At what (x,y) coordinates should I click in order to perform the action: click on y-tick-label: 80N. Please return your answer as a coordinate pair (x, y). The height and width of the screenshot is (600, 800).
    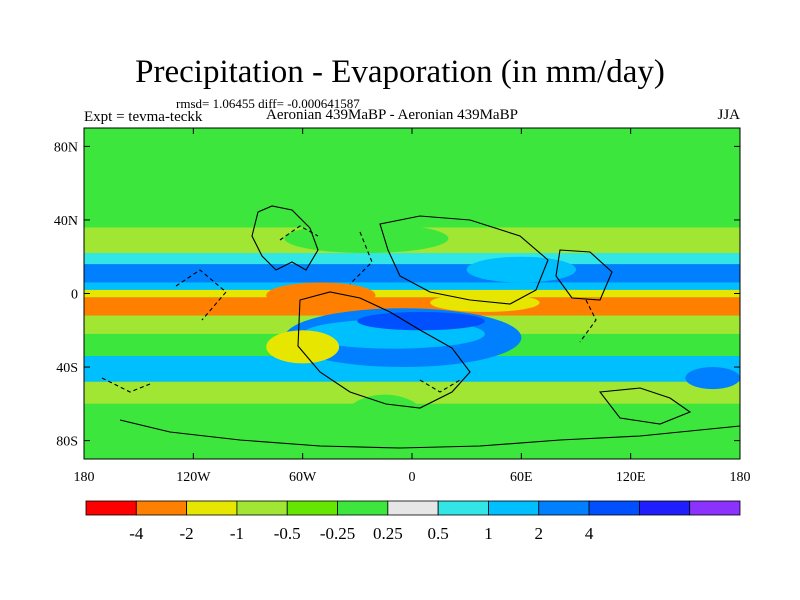
    Looking at the image, I should click on (66, 147).